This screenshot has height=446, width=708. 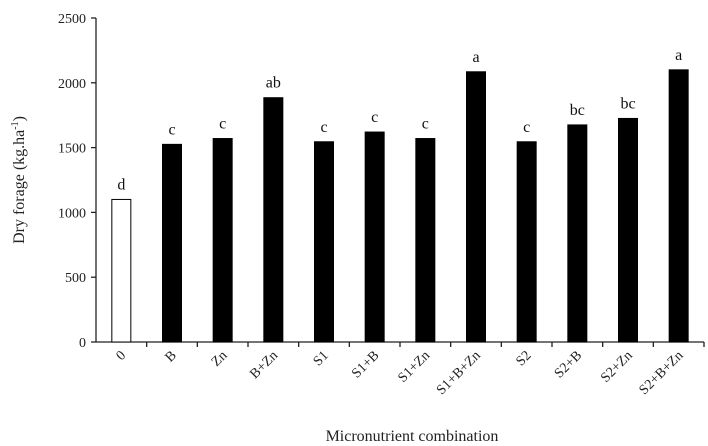 I want to click on x-tick-label: B+Zn, so click(x=264, y=365).